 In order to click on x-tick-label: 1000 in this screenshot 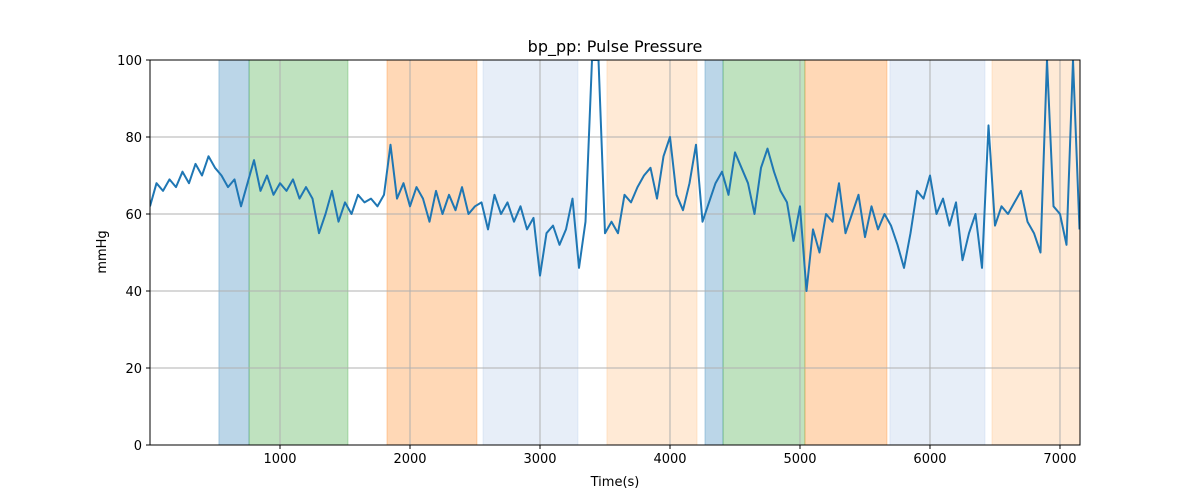, I will do `click(279, 459)`.